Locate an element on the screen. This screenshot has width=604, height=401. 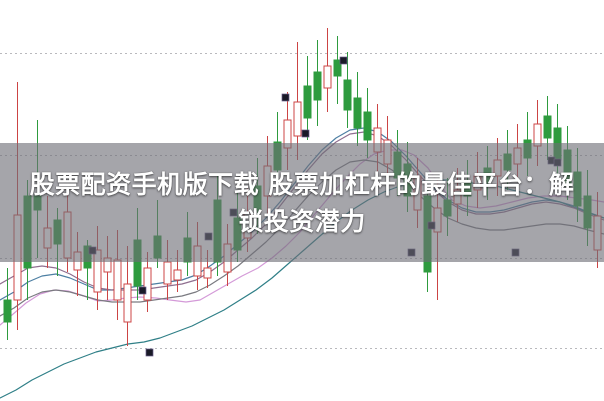
title-line-2: 锁投资潜力 is located at coordinates (302, 221).